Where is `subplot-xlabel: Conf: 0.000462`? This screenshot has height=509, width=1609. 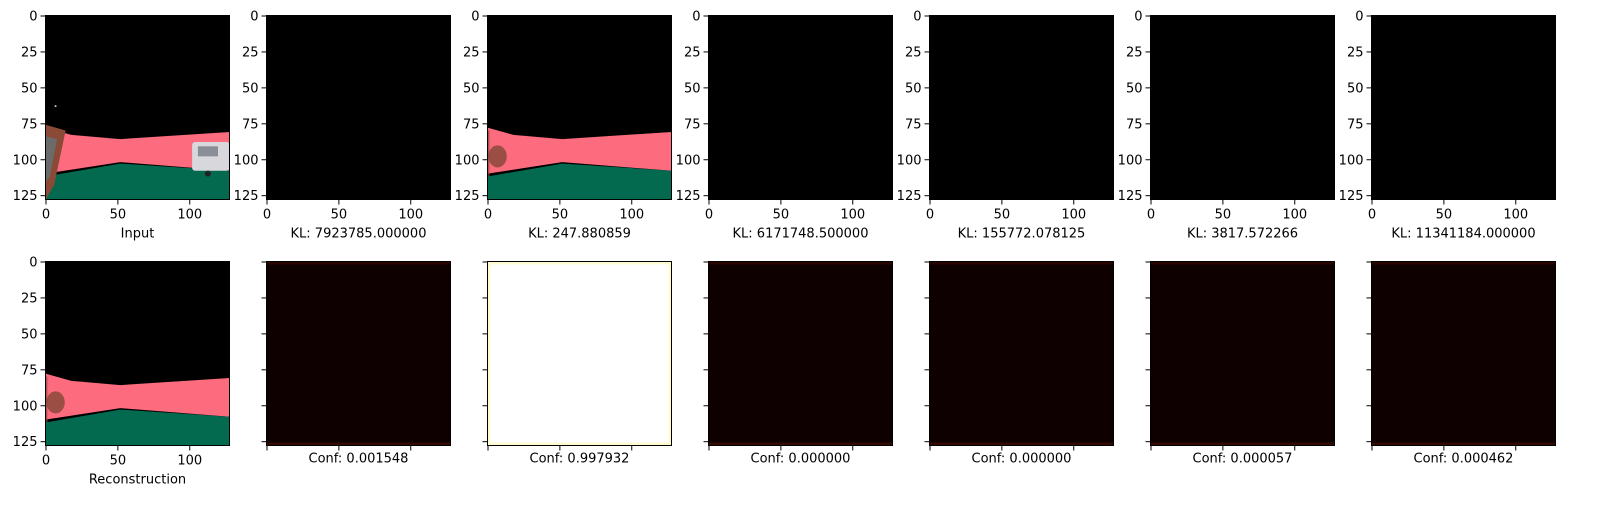 subplot-xlabel: Conf: 0.000462 is located at coordinates (1464, 459).